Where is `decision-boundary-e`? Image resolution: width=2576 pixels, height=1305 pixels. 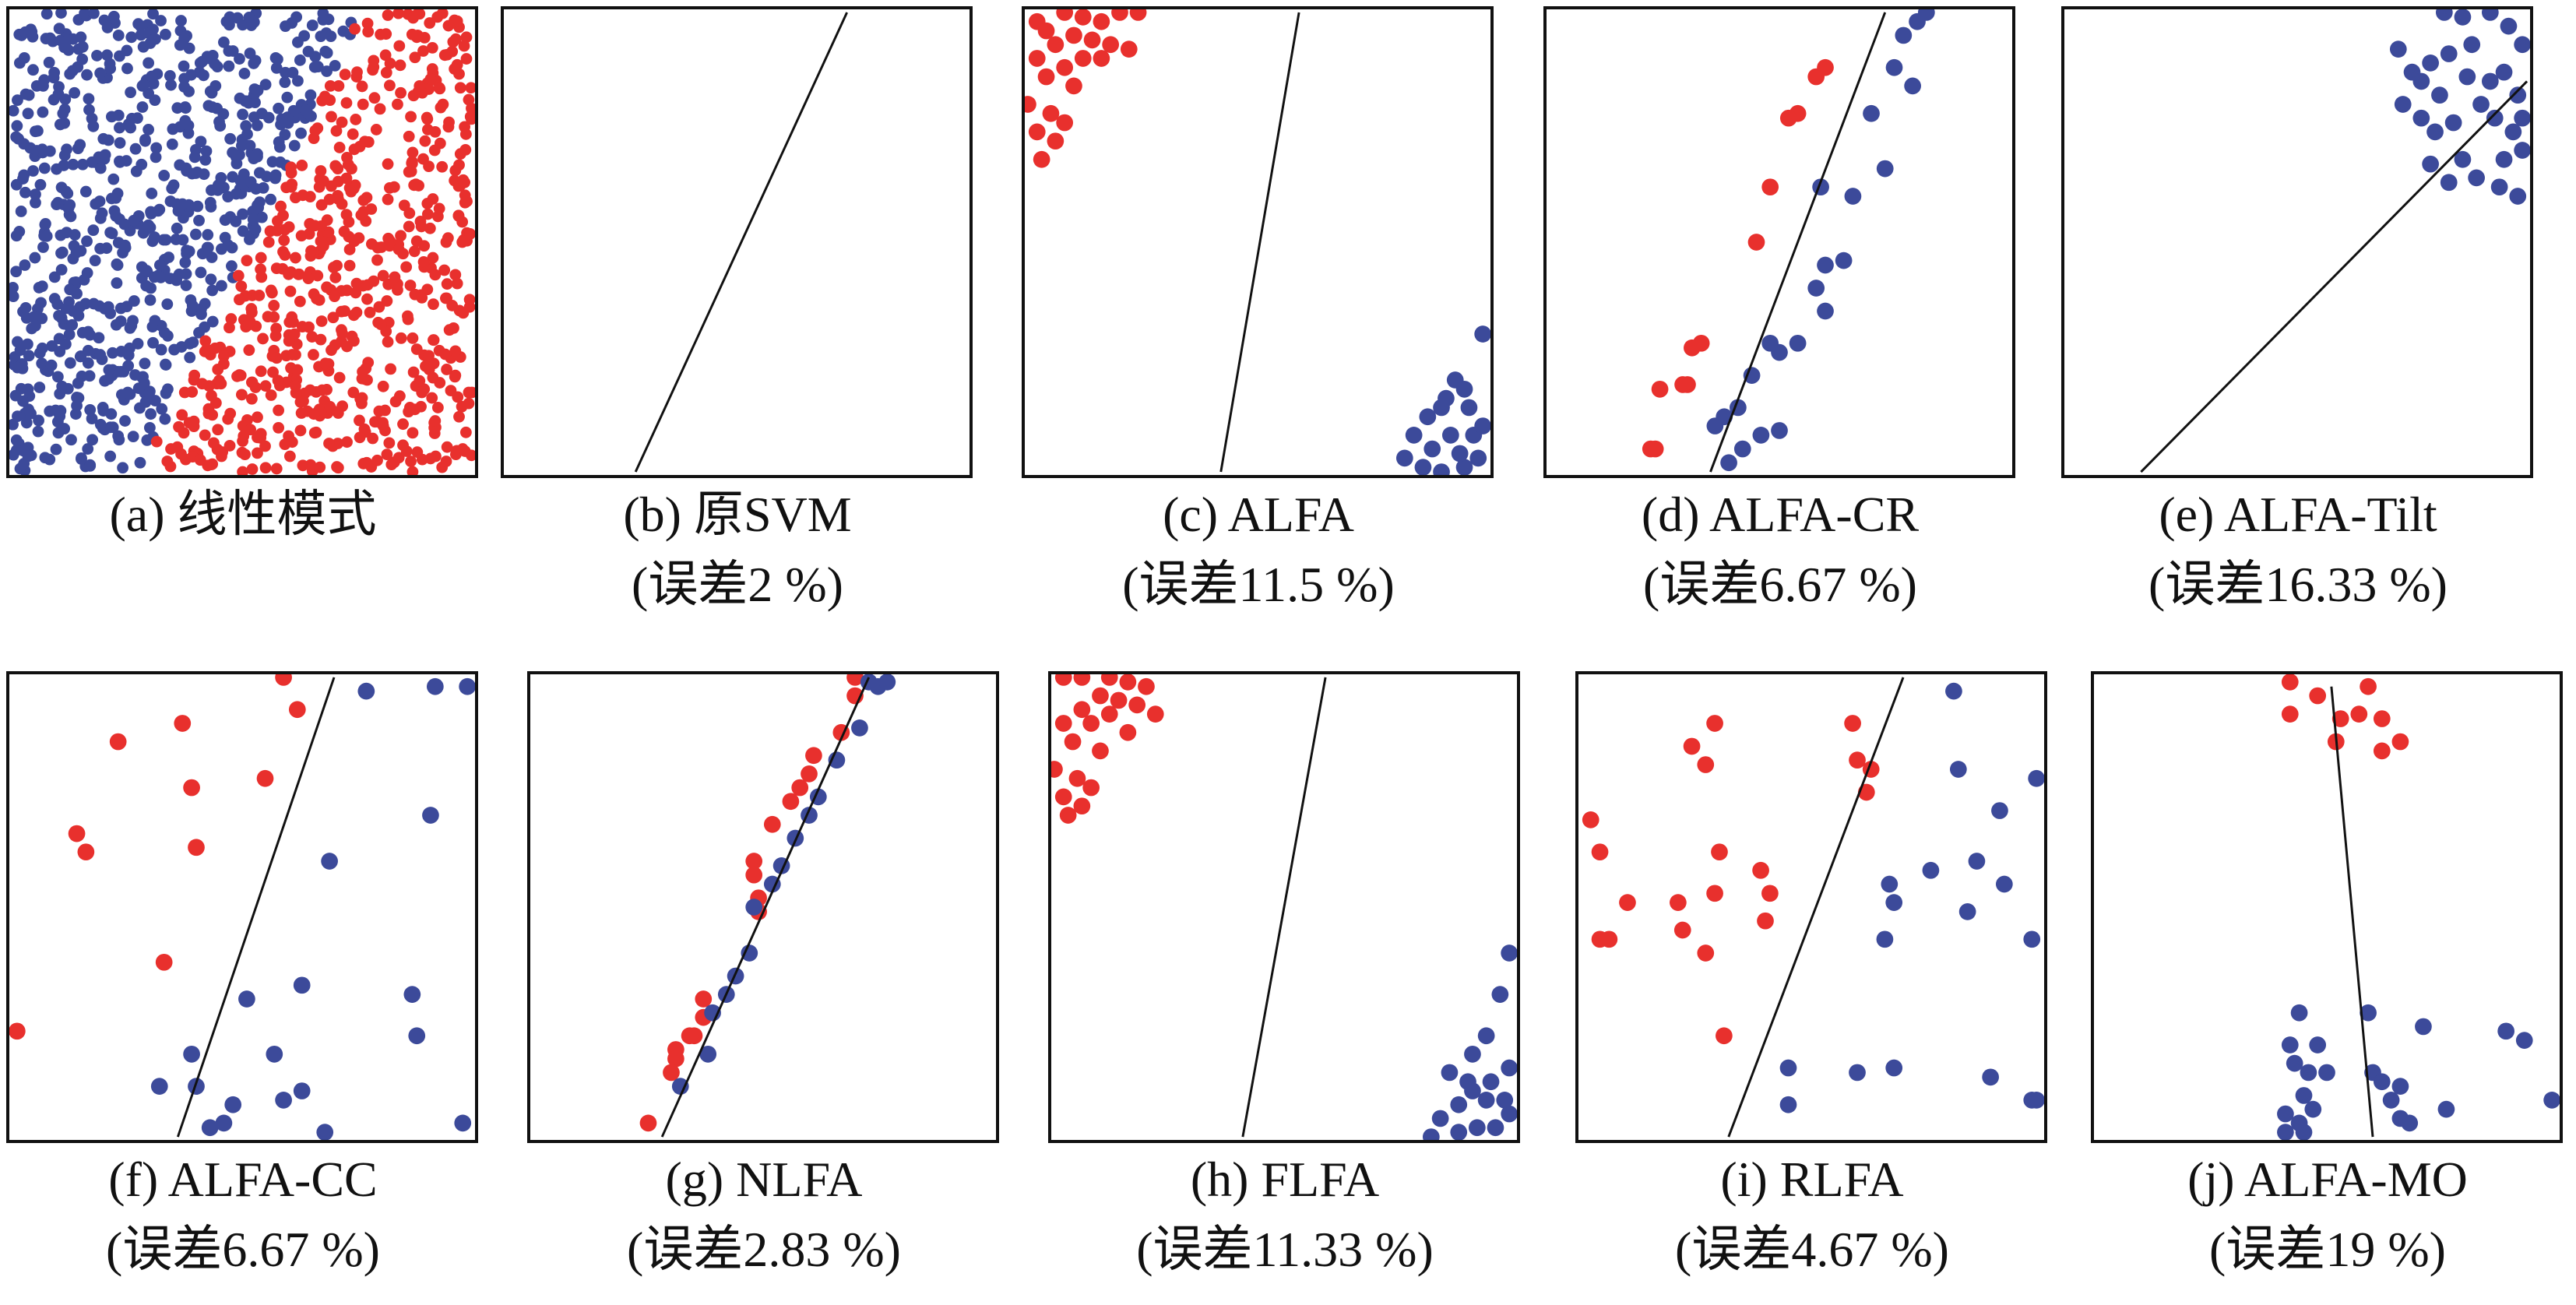 decision-boundary-e is located at coordinates (2334, 276).